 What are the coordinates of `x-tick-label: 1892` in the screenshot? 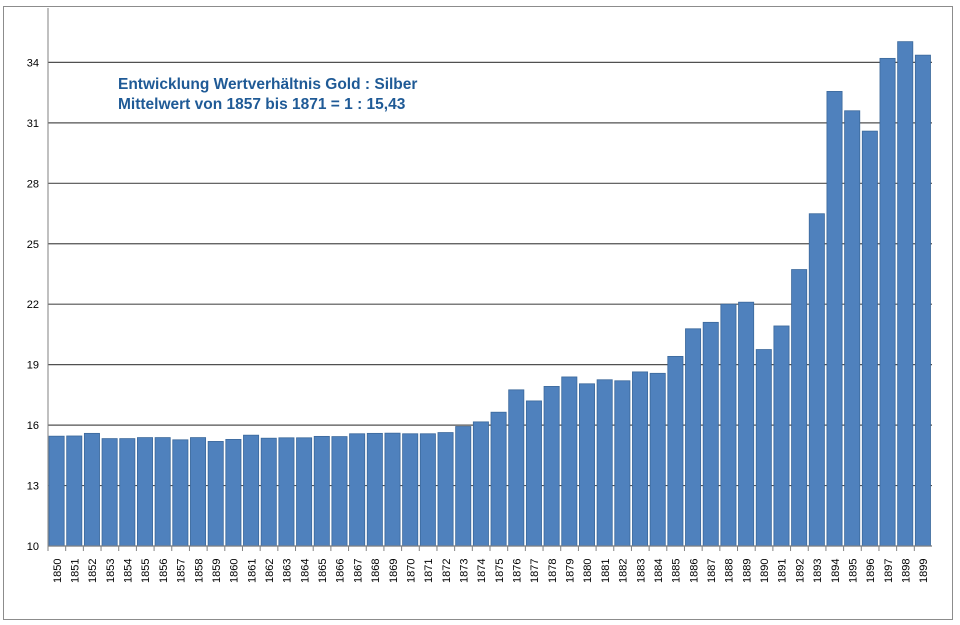 It's located at (800, 571).